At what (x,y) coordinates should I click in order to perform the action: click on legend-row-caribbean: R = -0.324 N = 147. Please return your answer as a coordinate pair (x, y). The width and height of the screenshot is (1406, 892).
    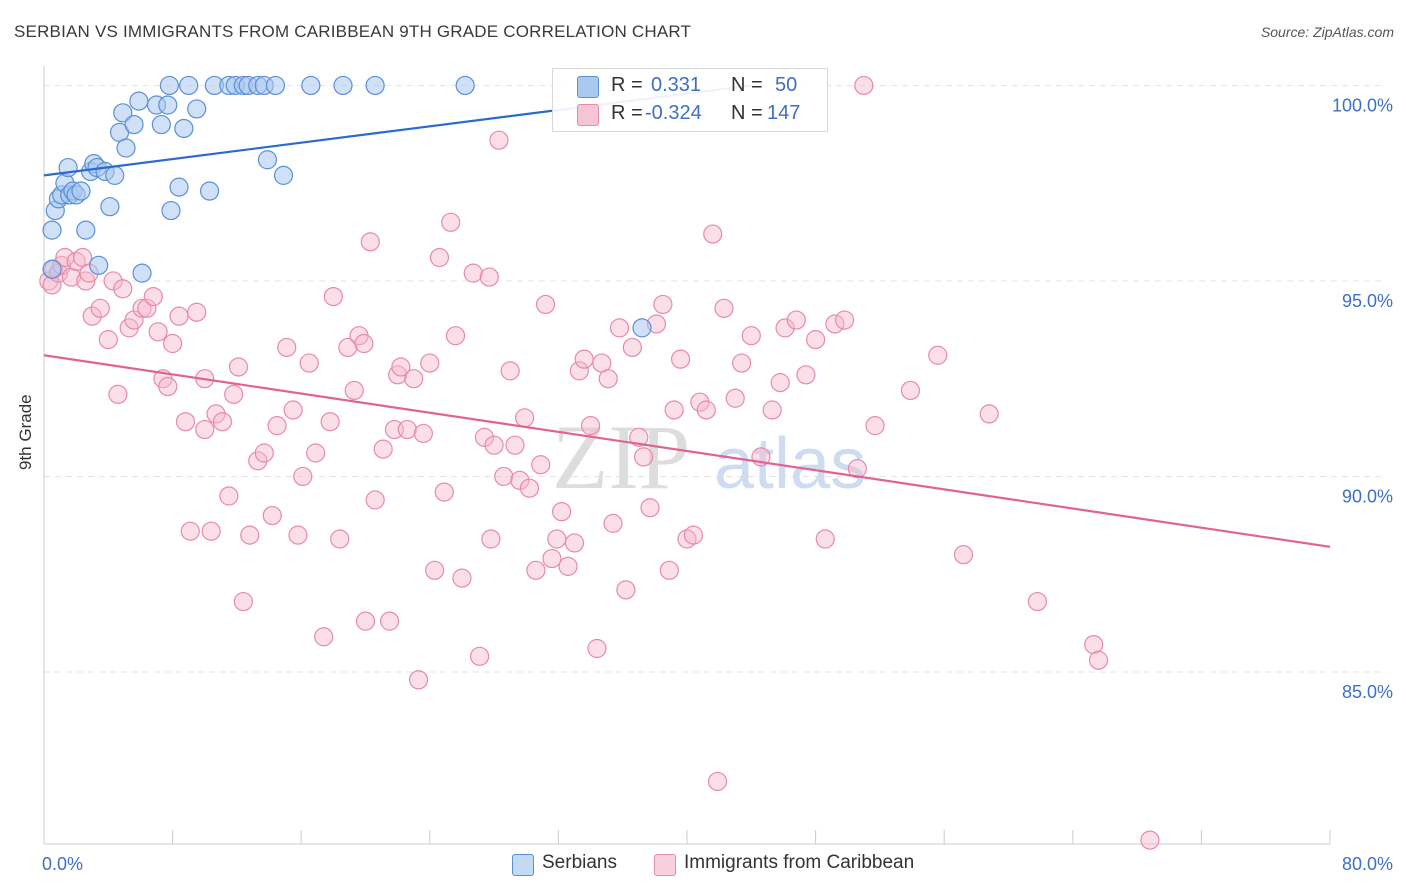
    Looking at the image, I should click on (690, 114).